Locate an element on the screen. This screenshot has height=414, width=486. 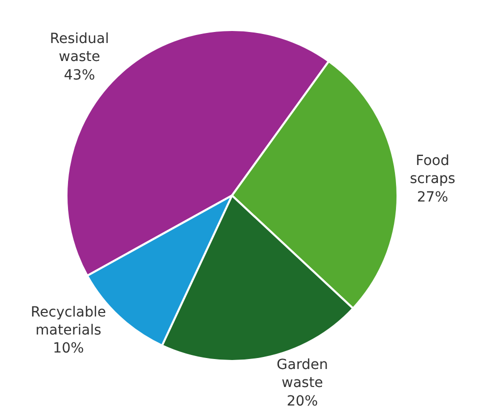
data-label: 20% is located at coordinates (302, 401).